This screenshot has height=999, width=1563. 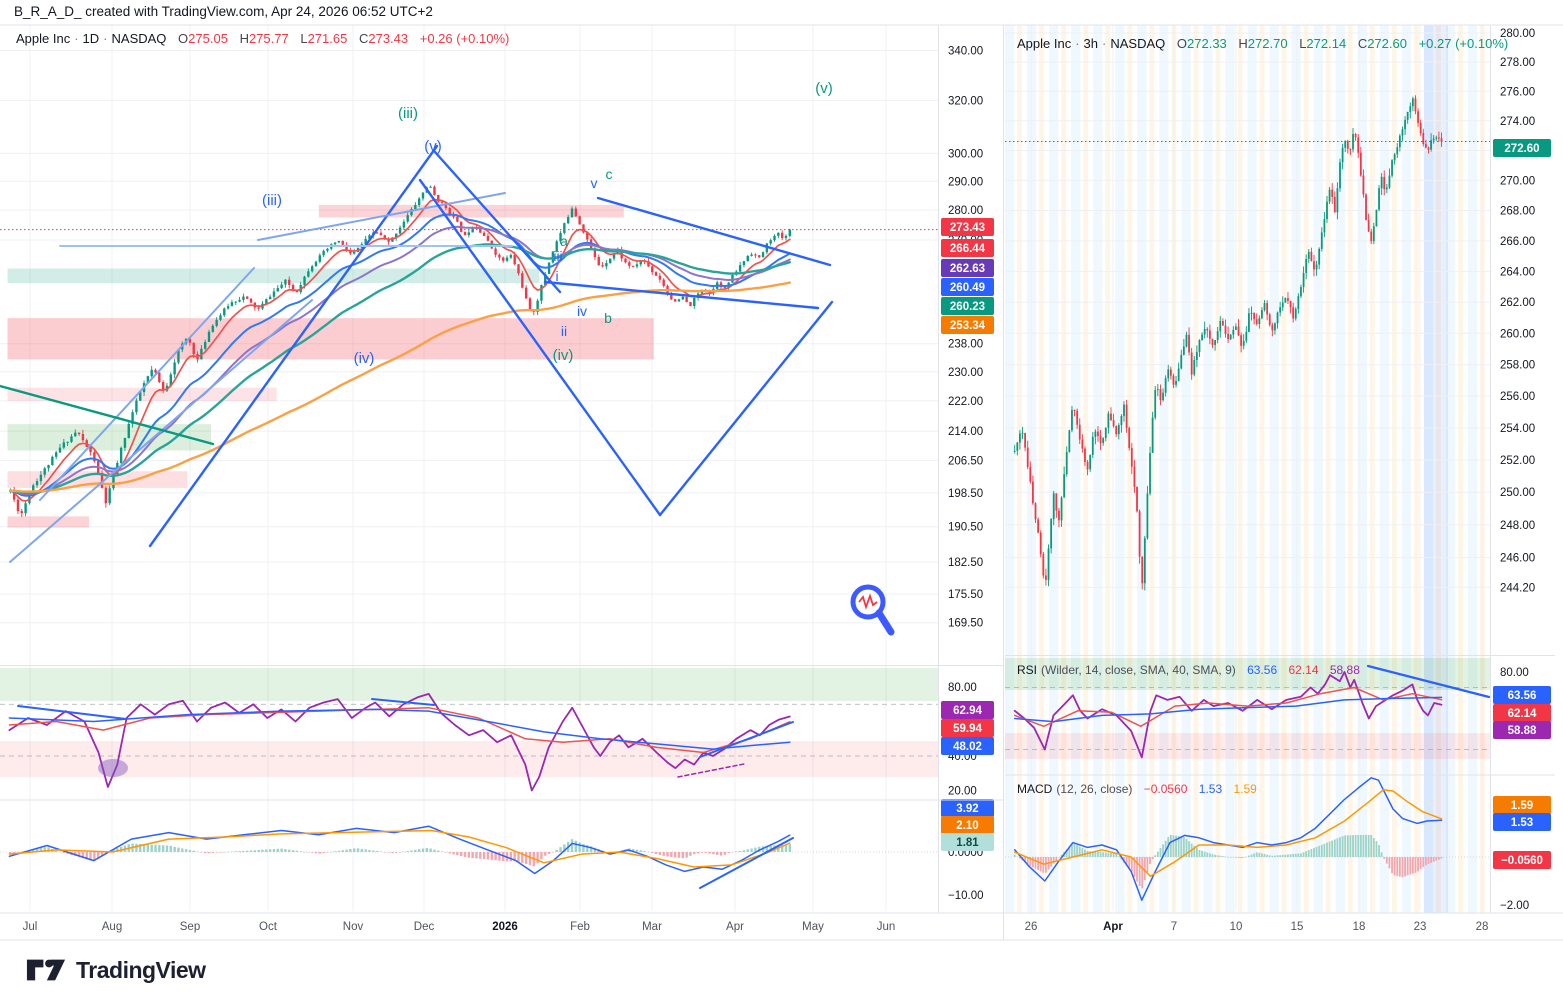 What do you see at coordinates (43, 38) in the screenshot?
I see `left-symbol-name: Apple Inc` at bounding box center [43, 38].